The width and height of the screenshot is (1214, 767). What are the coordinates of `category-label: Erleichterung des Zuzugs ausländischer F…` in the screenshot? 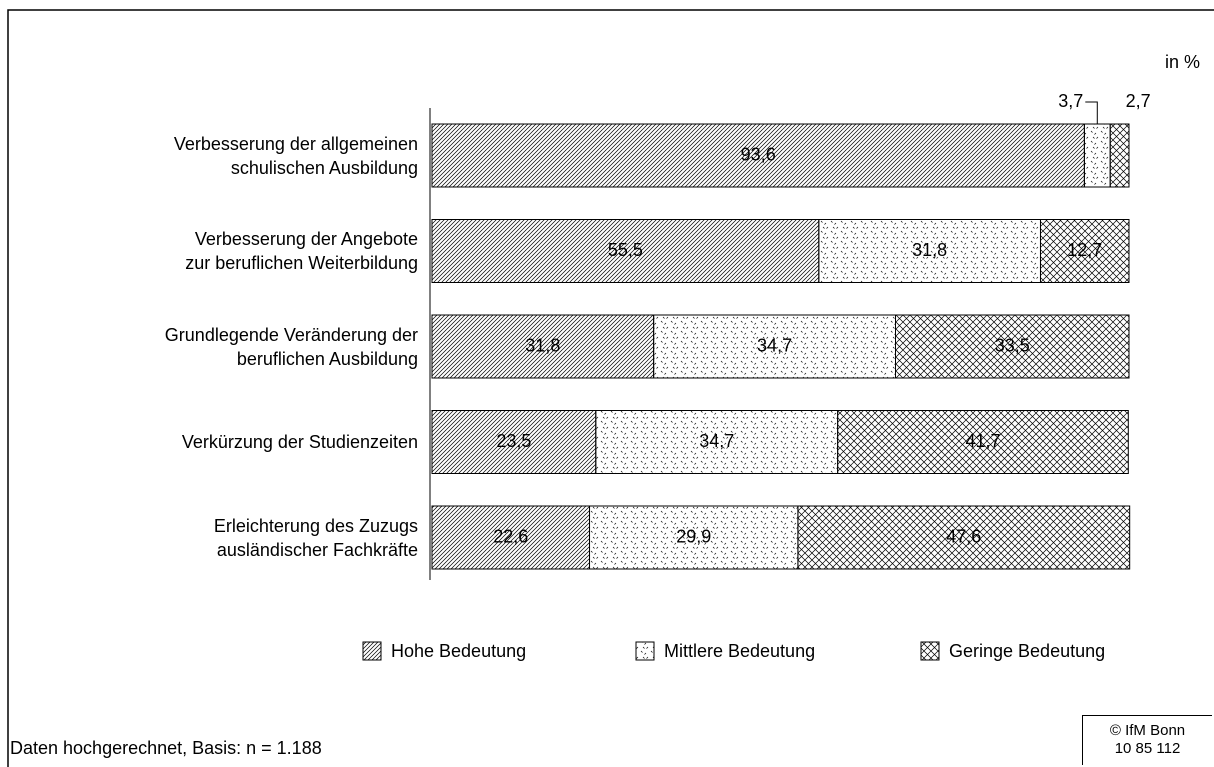 It's located at (315, 537).